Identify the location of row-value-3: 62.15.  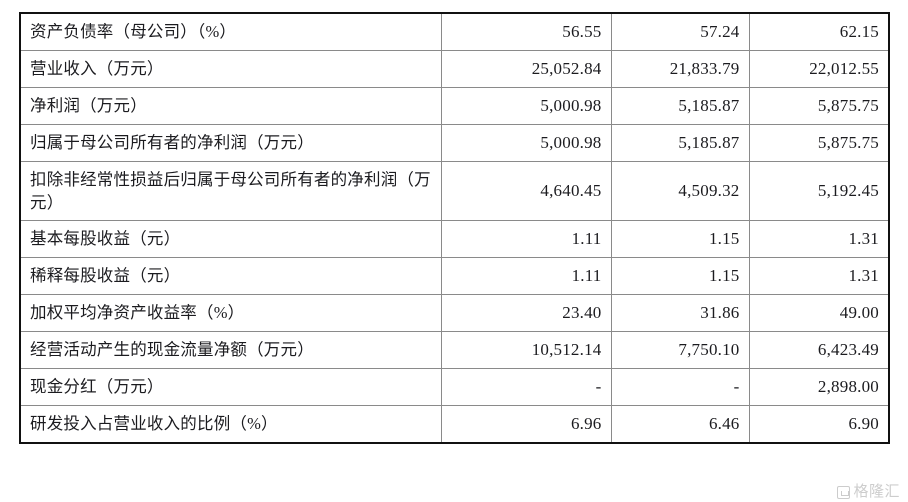
(819, 31).